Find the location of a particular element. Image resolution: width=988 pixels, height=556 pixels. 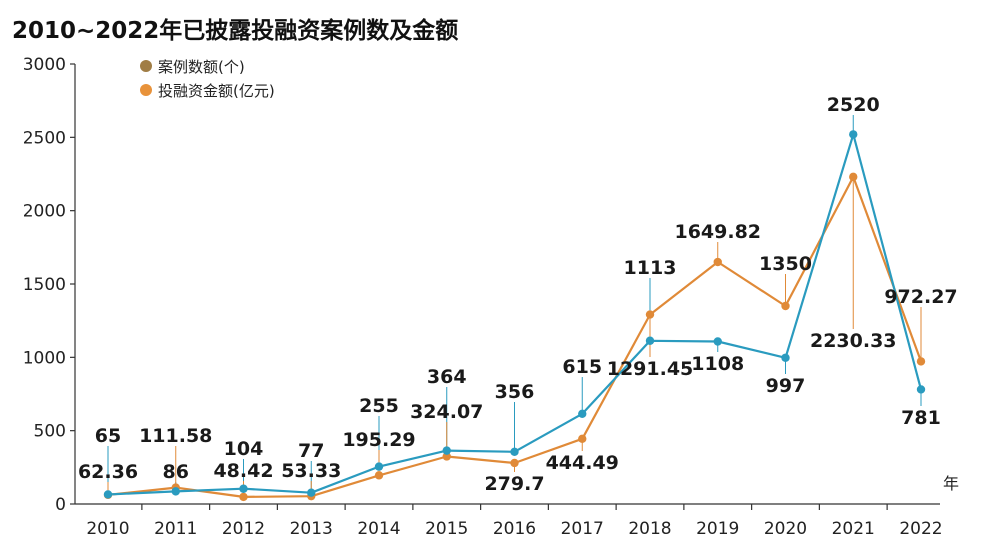

data-label-cases: 364 is located at coordinates (447, 377).